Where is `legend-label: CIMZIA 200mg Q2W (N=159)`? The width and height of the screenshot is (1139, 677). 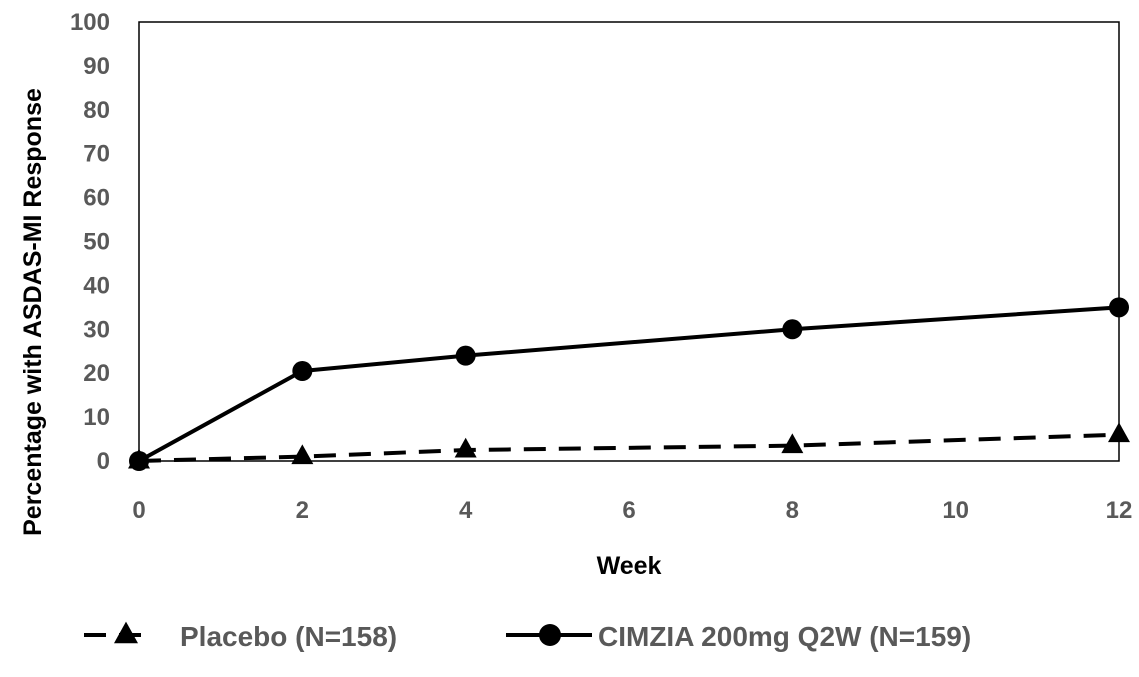 legend-label: CIMZIA 200mg Q2W (N=159) is located at coordinates (784, 636).